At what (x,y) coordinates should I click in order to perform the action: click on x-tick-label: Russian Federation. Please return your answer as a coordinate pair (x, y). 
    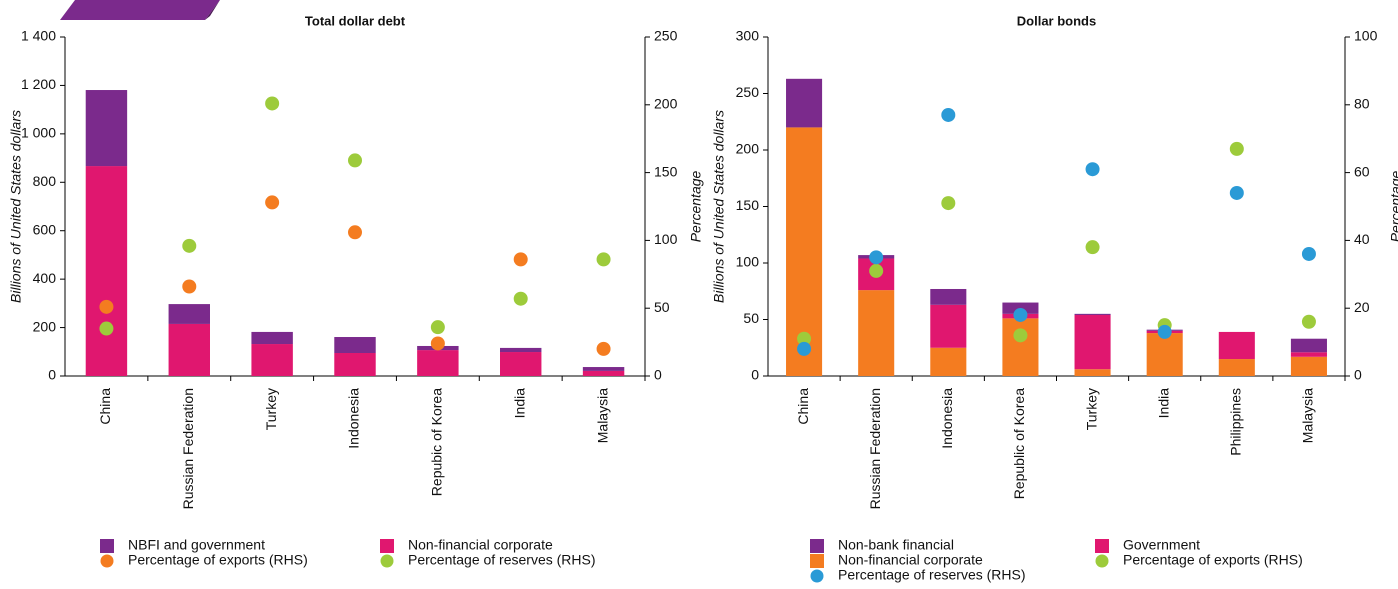
    Looking at the image, I should click on (188, 448).